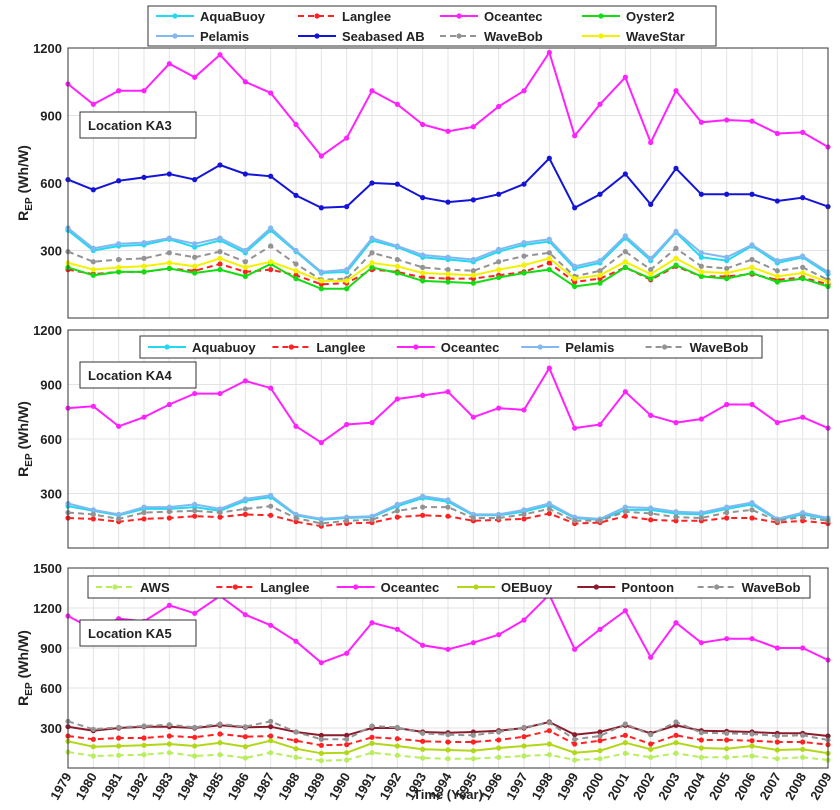  Describe the element at coordinates (136, 786) in the screenshot. I see `x-tick-label: 1982` at that location.